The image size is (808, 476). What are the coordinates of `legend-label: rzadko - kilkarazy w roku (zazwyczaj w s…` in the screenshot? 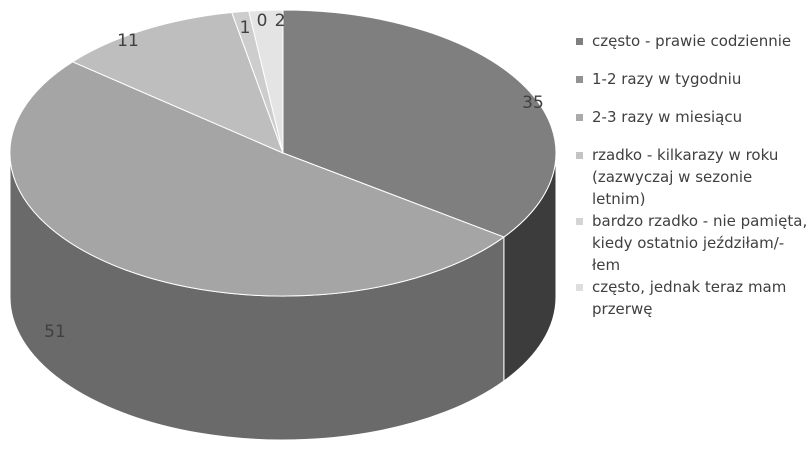 It's located at (685, 177).